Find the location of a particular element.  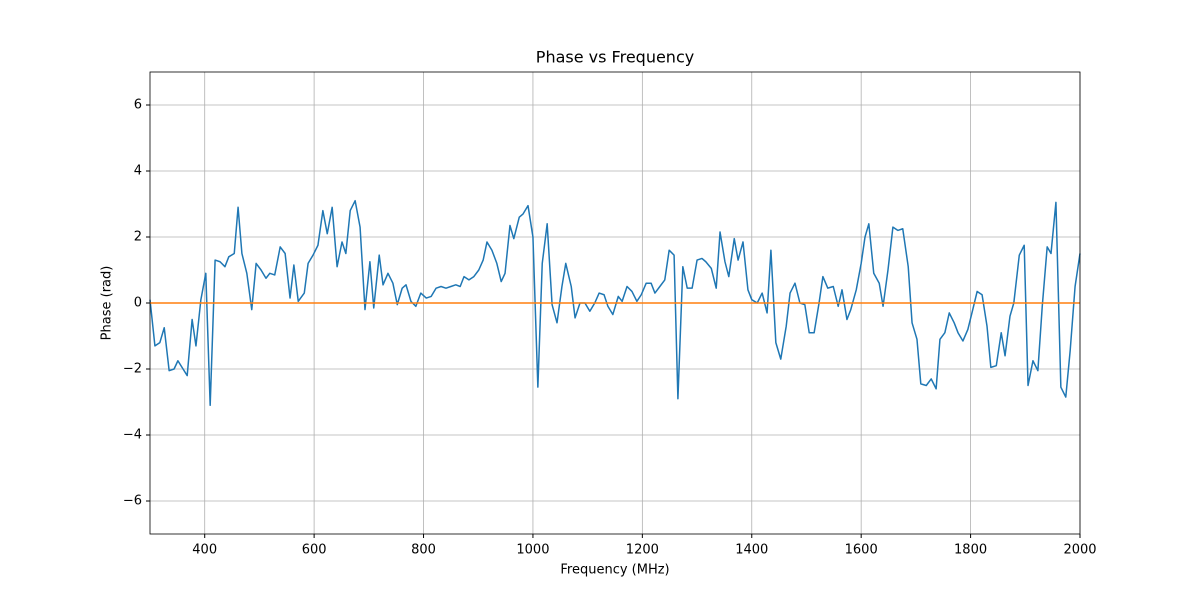

x-tick-label: 600 is located at coordinates (314, 550).